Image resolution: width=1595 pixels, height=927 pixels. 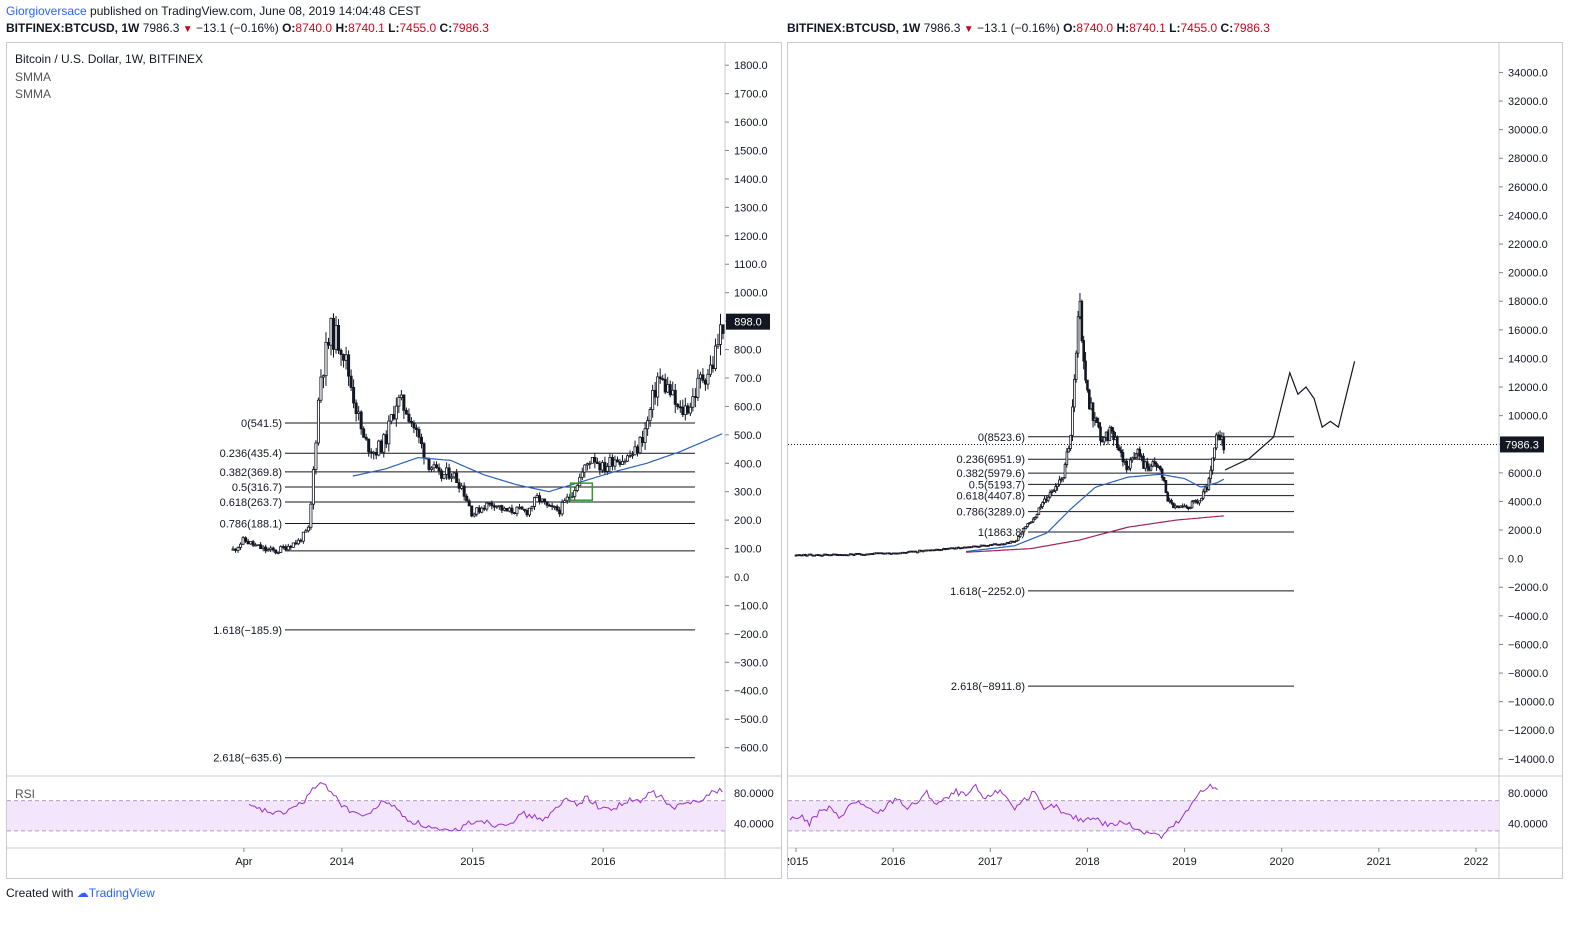 I want to click on price-tick-label: 18000.0, so click(x=1528, y=302).